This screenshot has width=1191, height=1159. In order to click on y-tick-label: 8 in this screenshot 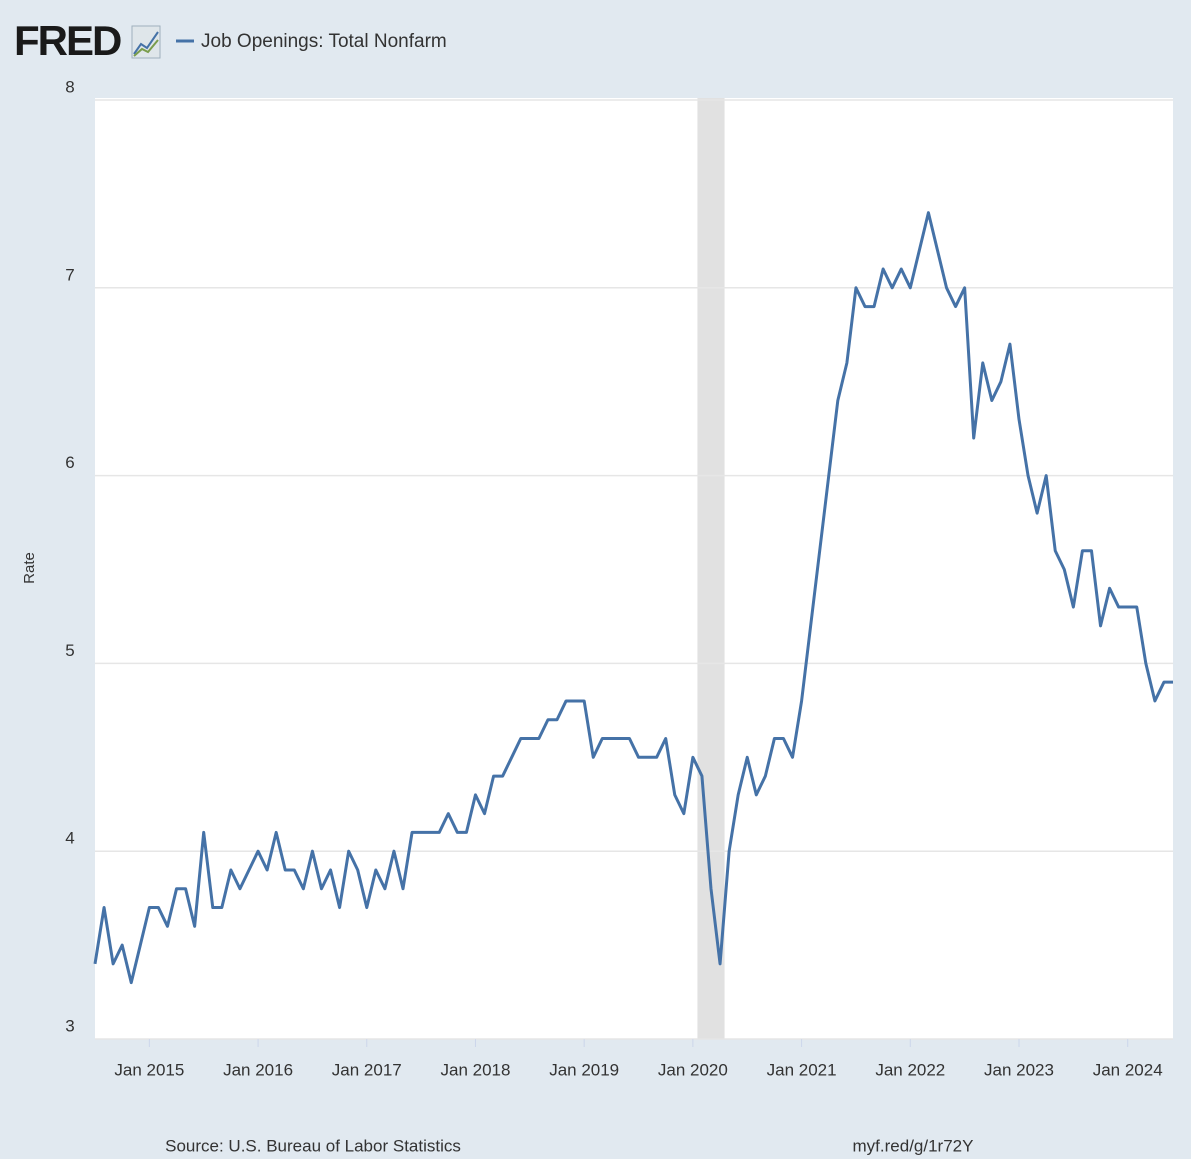, I will do `click(69, 86)`.